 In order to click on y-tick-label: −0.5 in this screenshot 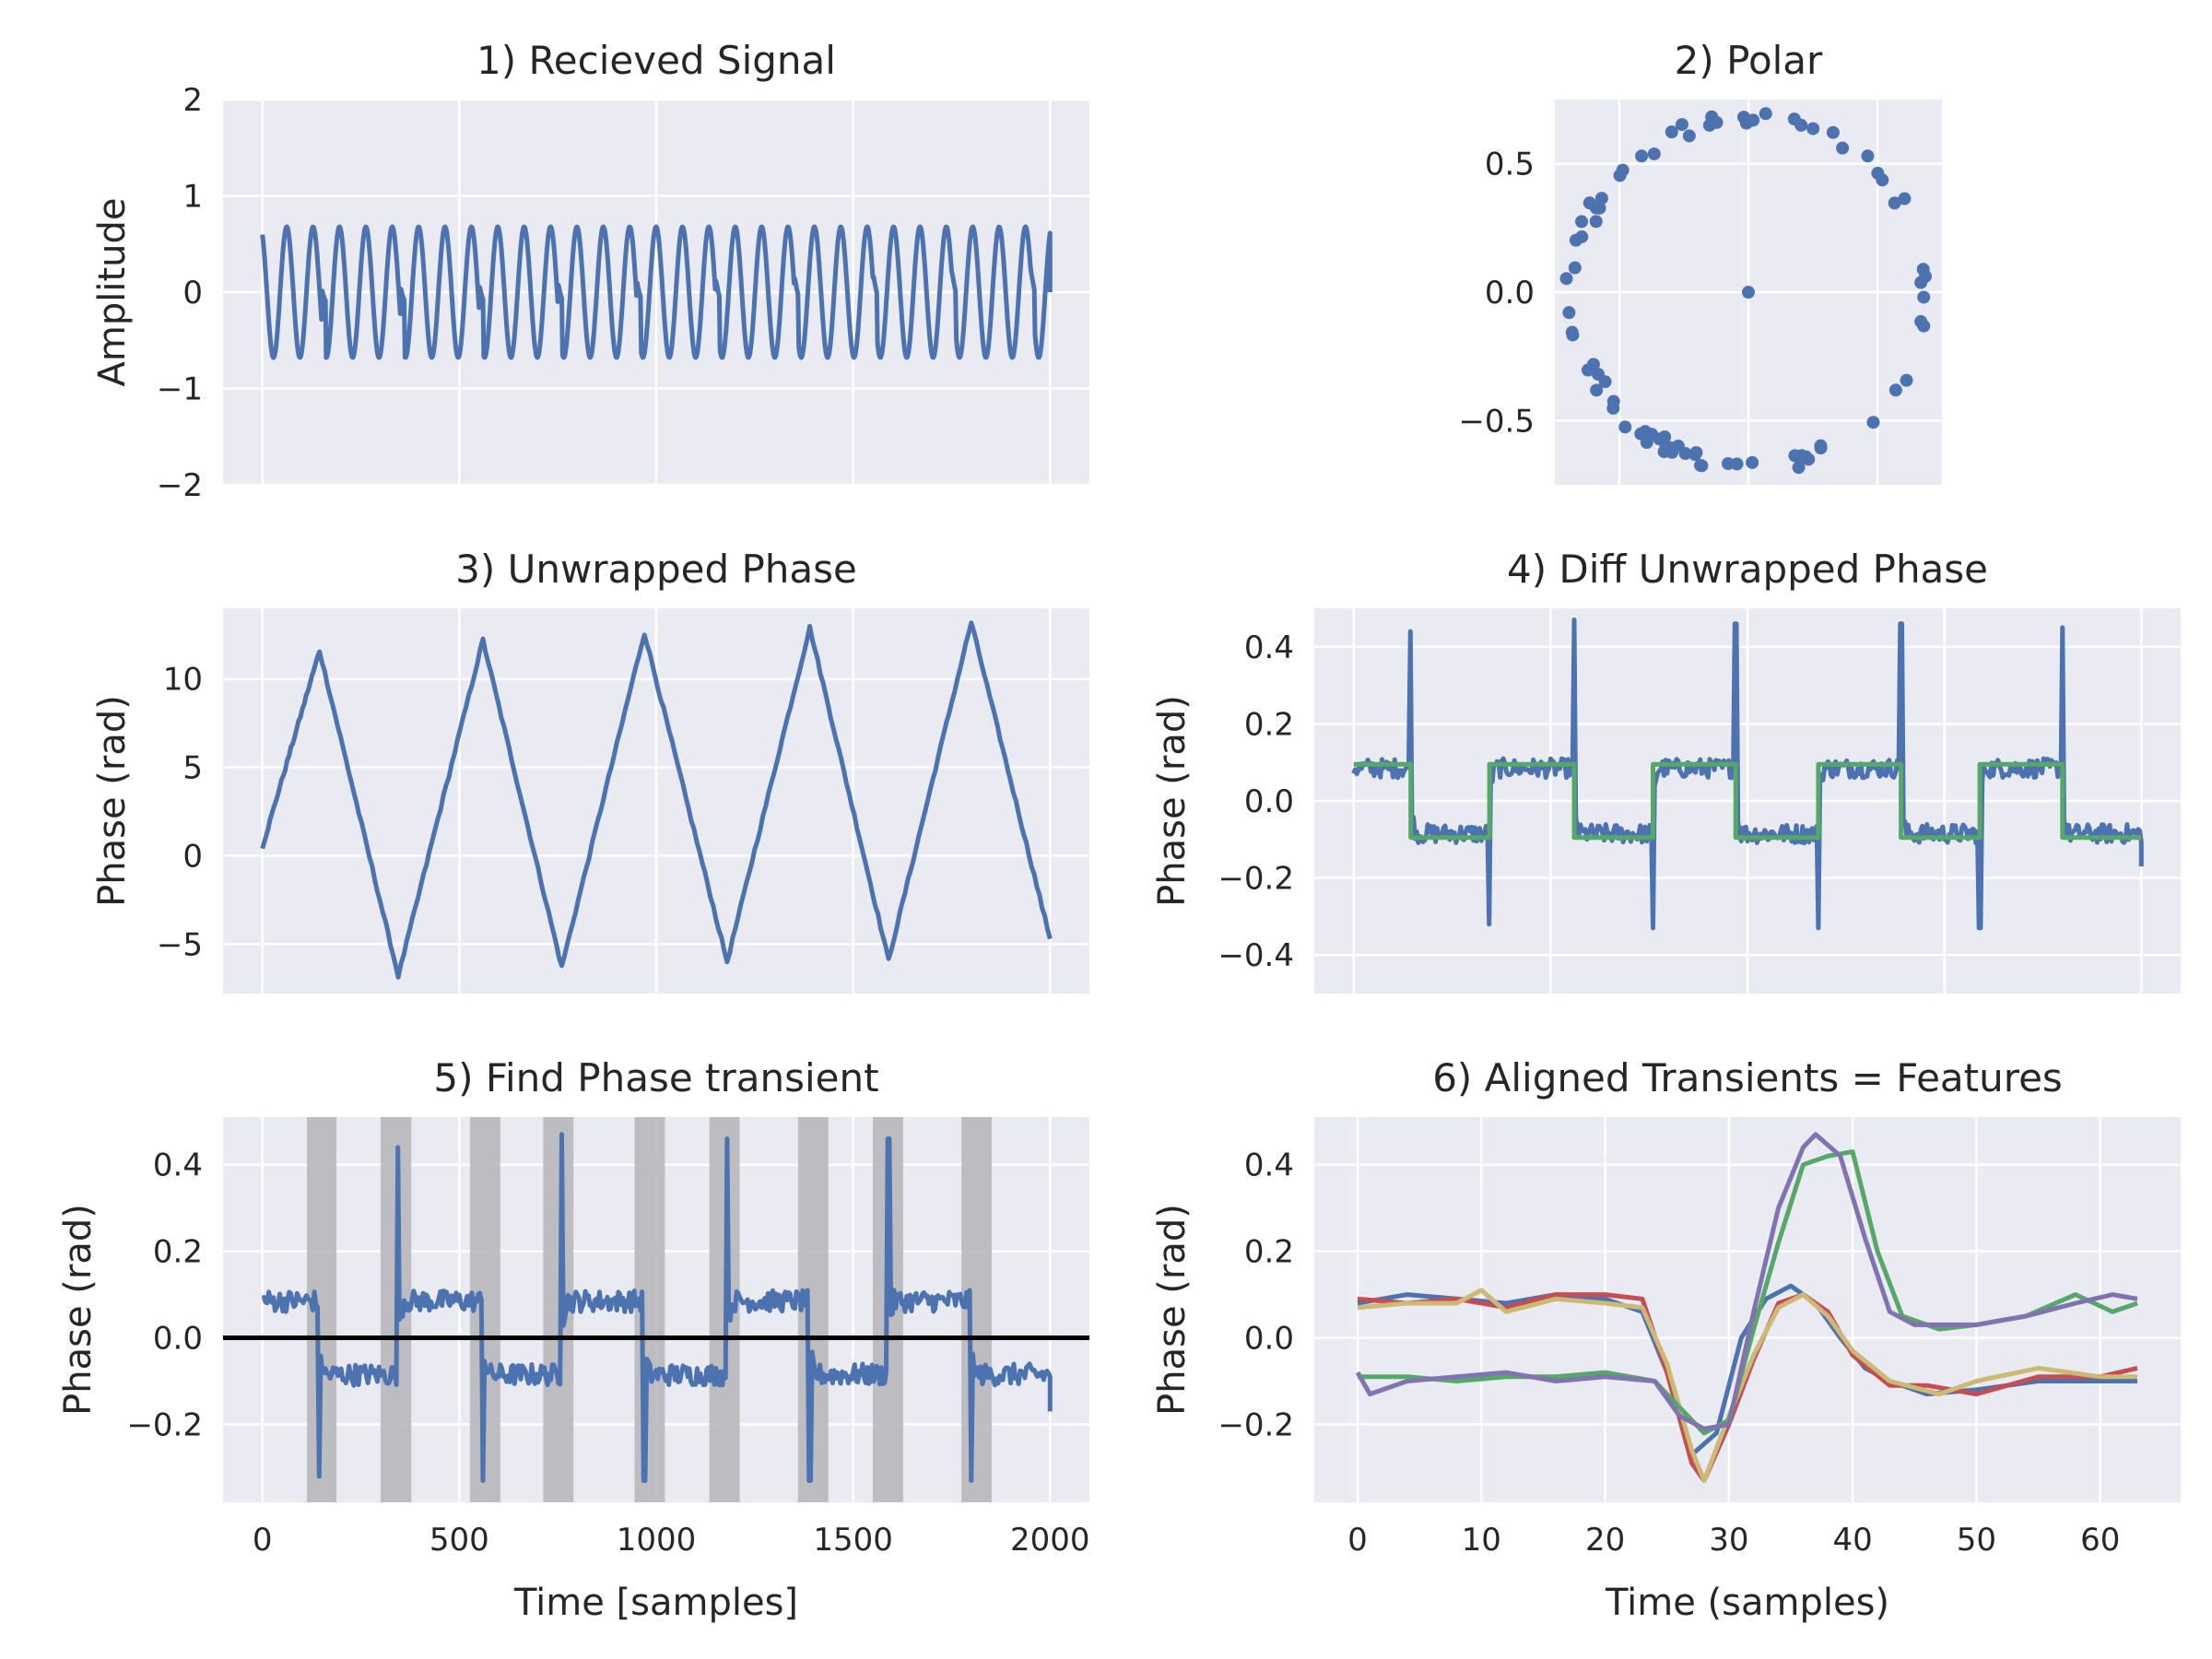, I will do `click(1496, 421)`.